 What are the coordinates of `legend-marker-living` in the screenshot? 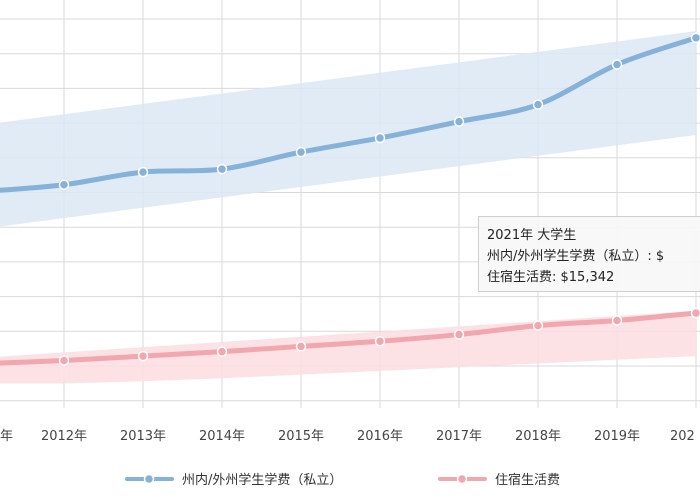 It's located at (462, 479).